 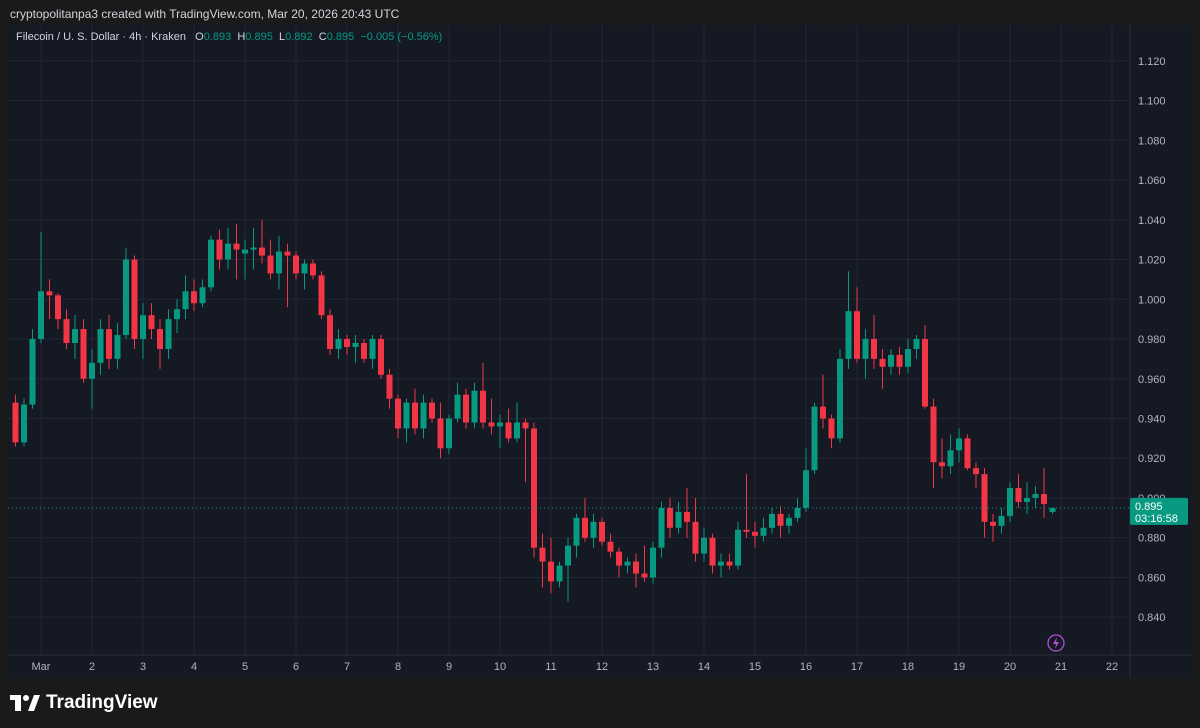 What do you see at coordinates (199, 37) in the screenshot?
I see `ohlc-label: O` at bounding box center [199, 37].